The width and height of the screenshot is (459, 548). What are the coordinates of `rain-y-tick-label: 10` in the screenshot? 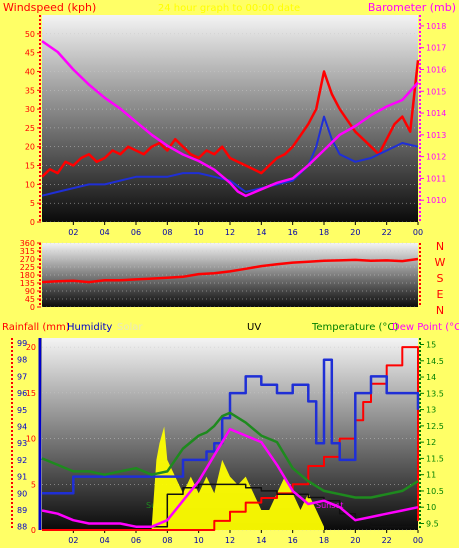 It's located at (31, 439).